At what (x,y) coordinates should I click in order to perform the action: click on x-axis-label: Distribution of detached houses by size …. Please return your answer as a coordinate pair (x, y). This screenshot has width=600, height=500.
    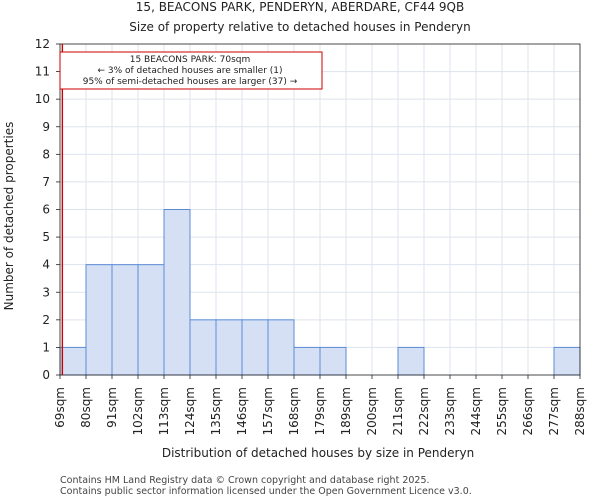
    Looking at the image, I should click on (318, 453).